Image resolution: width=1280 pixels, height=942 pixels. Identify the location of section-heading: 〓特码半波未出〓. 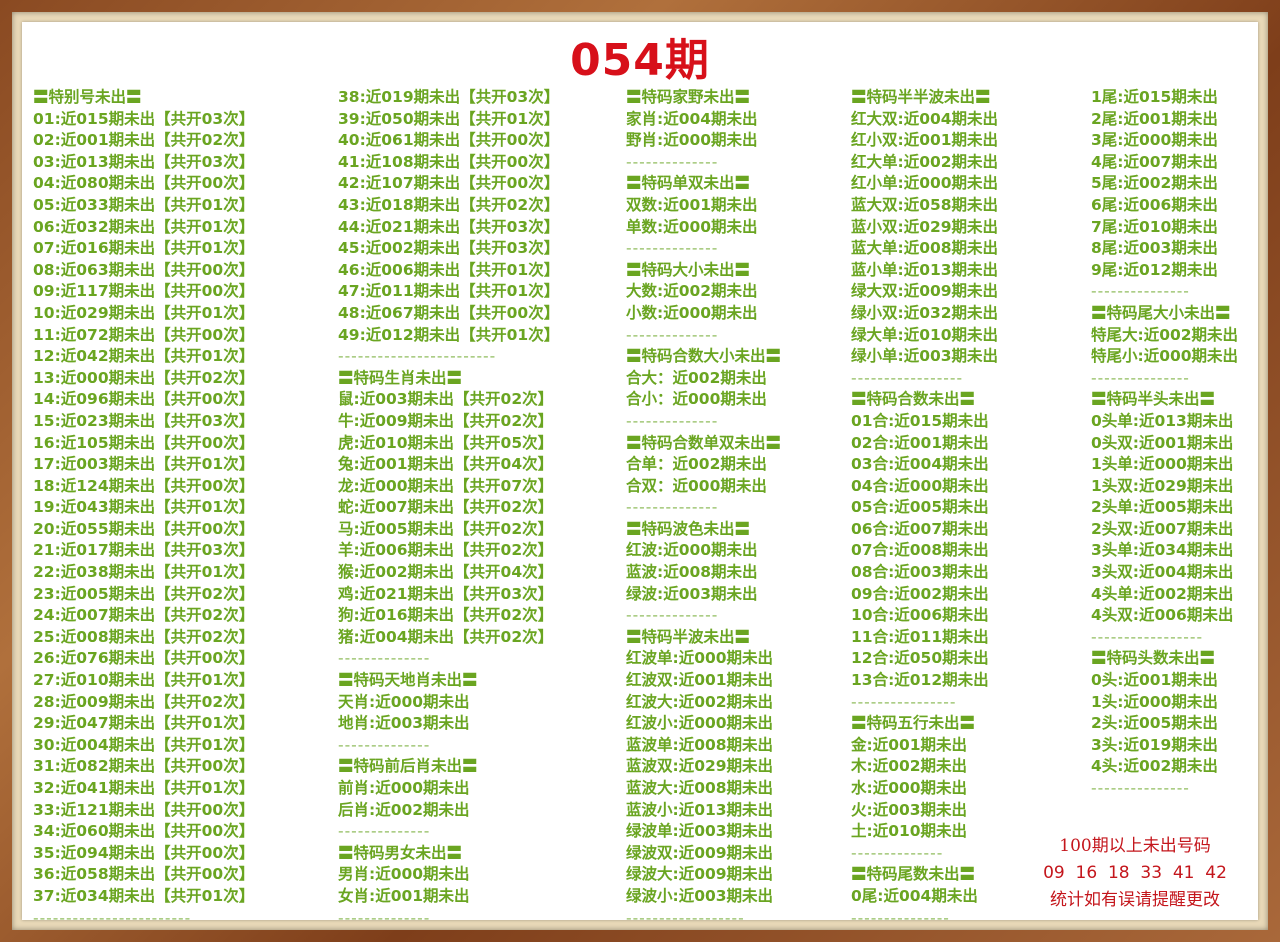
(688, 636).